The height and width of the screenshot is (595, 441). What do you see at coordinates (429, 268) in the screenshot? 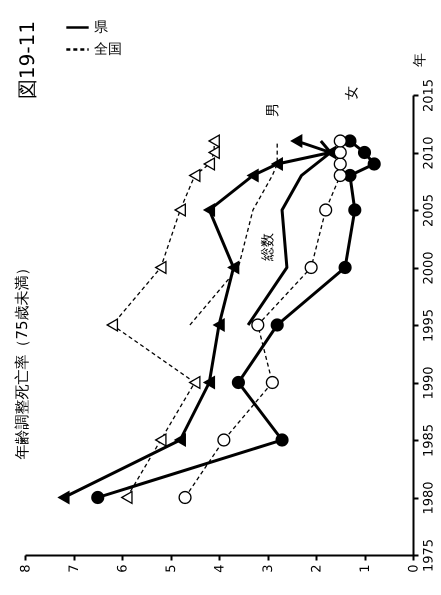
I see `y-tick-label: 2000` at bounding box center [429, 268].